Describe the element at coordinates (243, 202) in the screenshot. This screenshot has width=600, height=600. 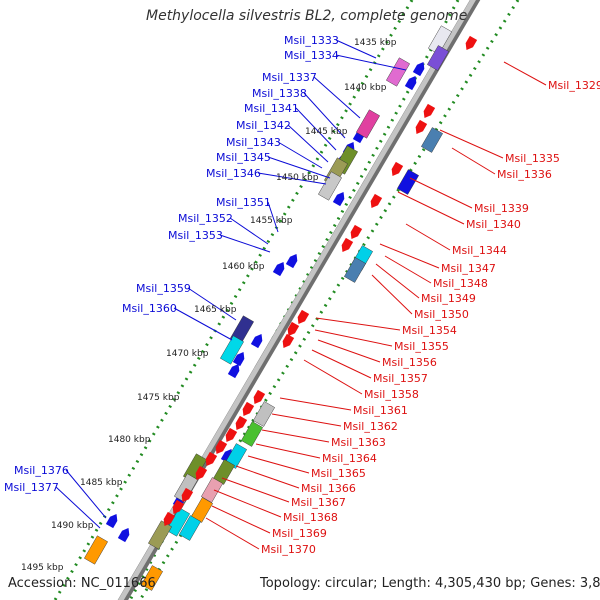
I see `forward-gene-label: Msil_1351` at that location.